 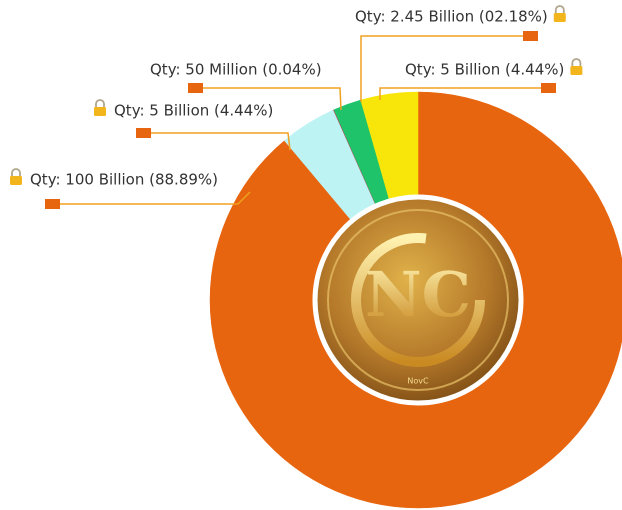 I want to click on svg-text: NC, so click(x=418, y=294).